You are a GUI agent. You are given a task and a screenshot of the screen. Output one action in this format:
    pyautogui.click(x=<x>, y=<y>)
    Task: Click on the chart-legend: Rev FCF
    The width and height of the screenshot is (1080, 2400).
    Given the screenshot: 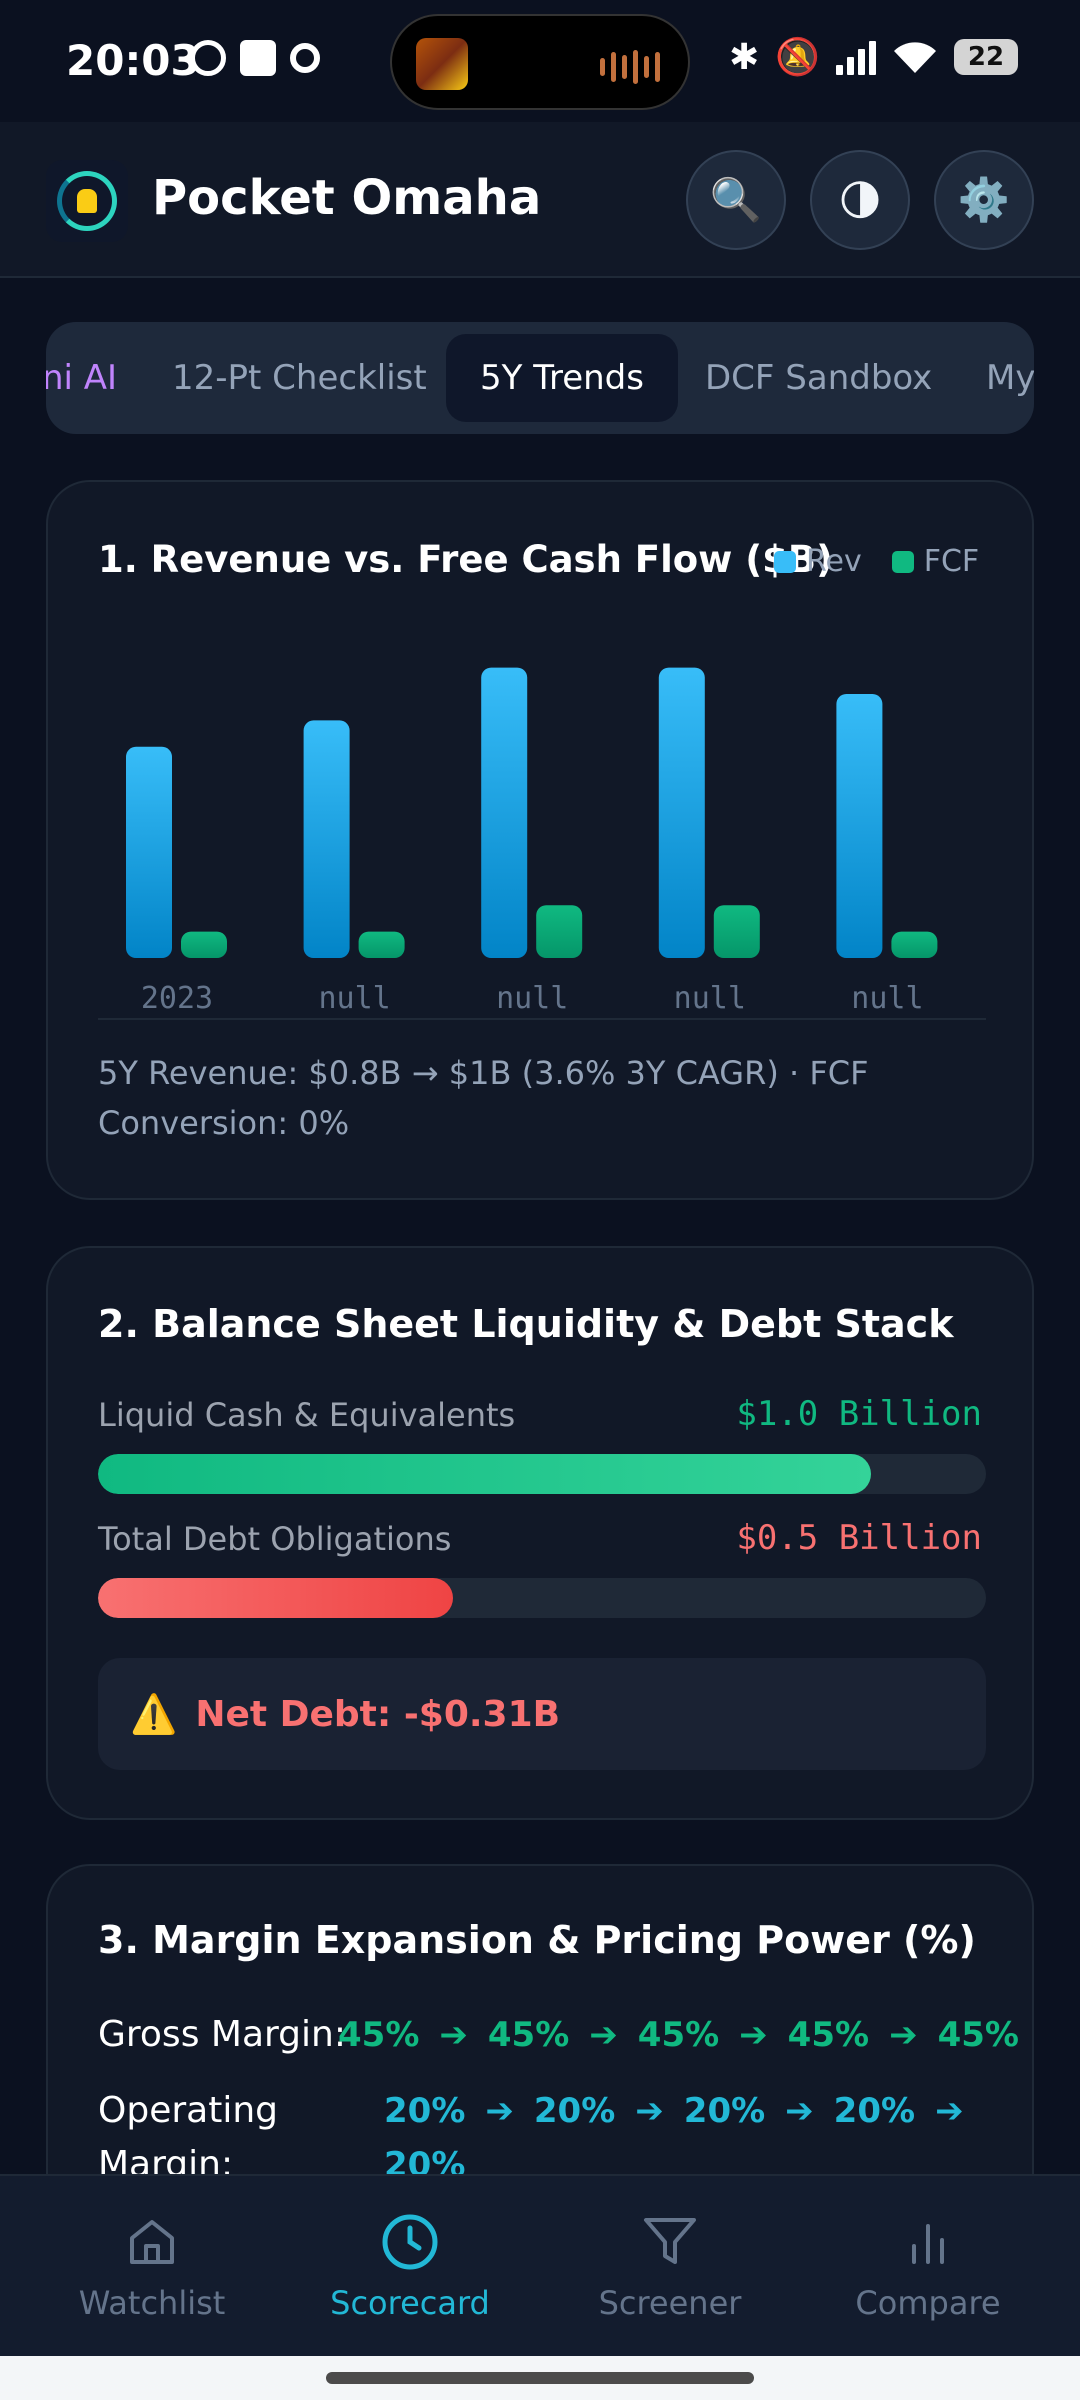 What is the action you would take?
    pyautogui.click(x=876, y=561)
    